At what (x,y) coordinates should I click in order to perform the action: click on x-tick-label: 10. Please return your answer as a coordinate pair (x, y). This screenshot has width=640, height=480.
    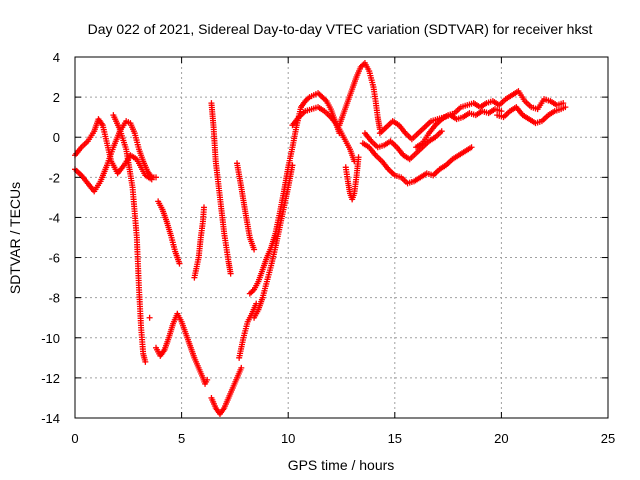
    Looking at the image, I should click on (288, 438).